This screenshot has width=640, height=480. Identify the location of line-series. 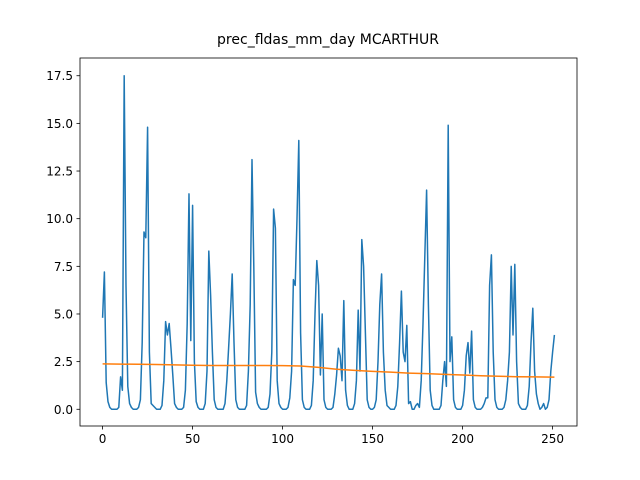
(328, 370).